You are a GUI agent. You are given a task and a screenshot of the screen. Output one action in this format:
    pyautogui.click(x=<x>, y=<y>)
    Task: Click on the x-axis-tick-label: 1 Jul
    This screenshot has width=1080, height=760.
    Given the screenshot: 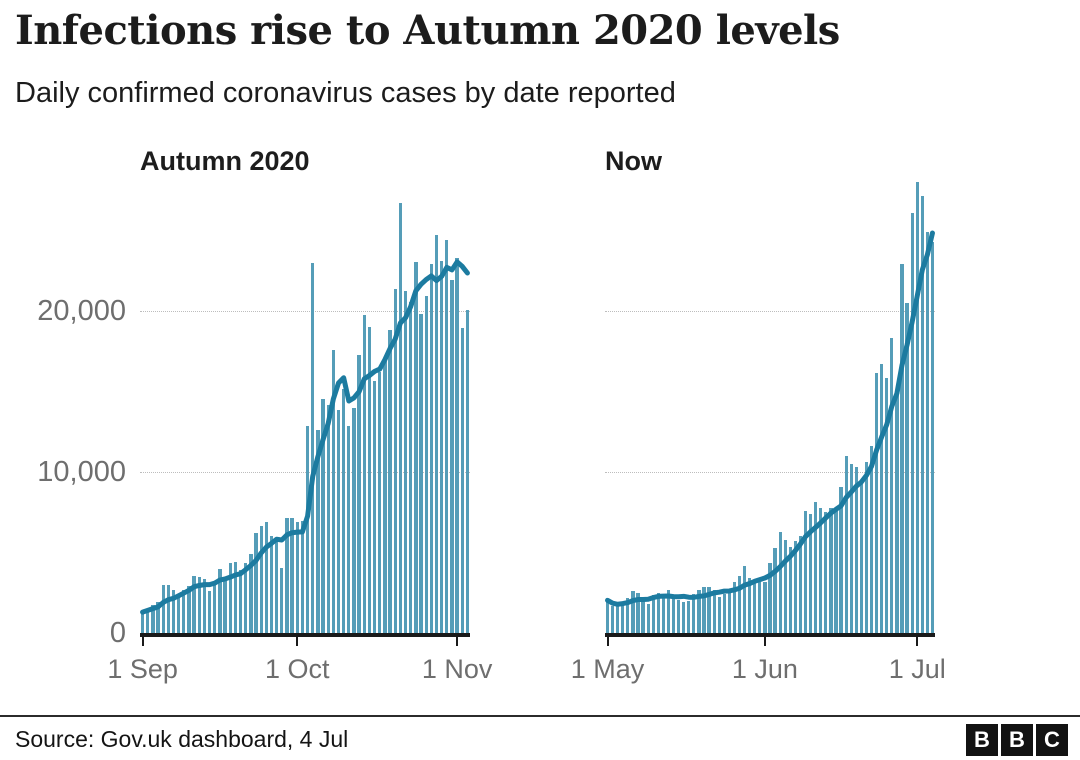 What is the action you would take?
    pyautogui.click(x=917, y=669)
    